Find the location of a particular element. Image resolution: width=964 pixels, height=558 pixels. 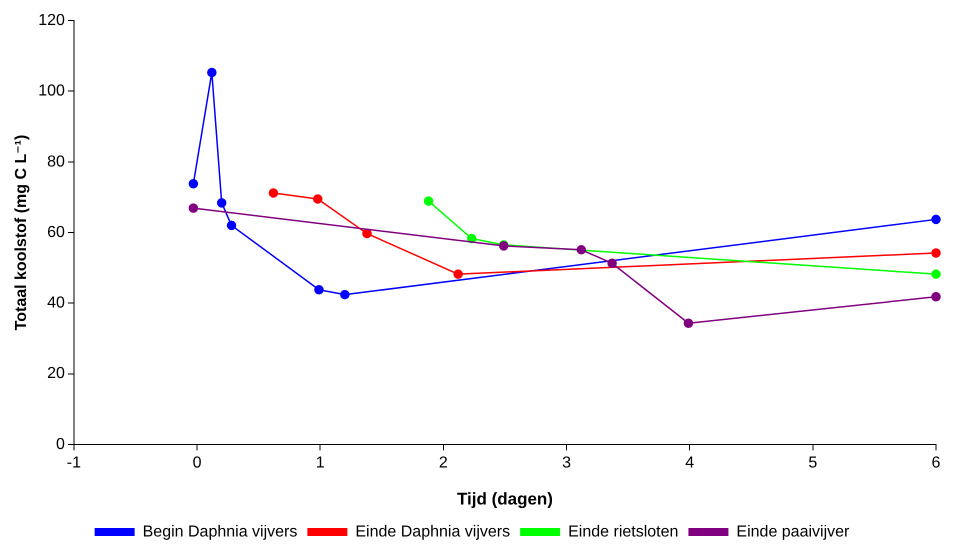

x-tick-label: 3 is located at coordinates (567, 463).